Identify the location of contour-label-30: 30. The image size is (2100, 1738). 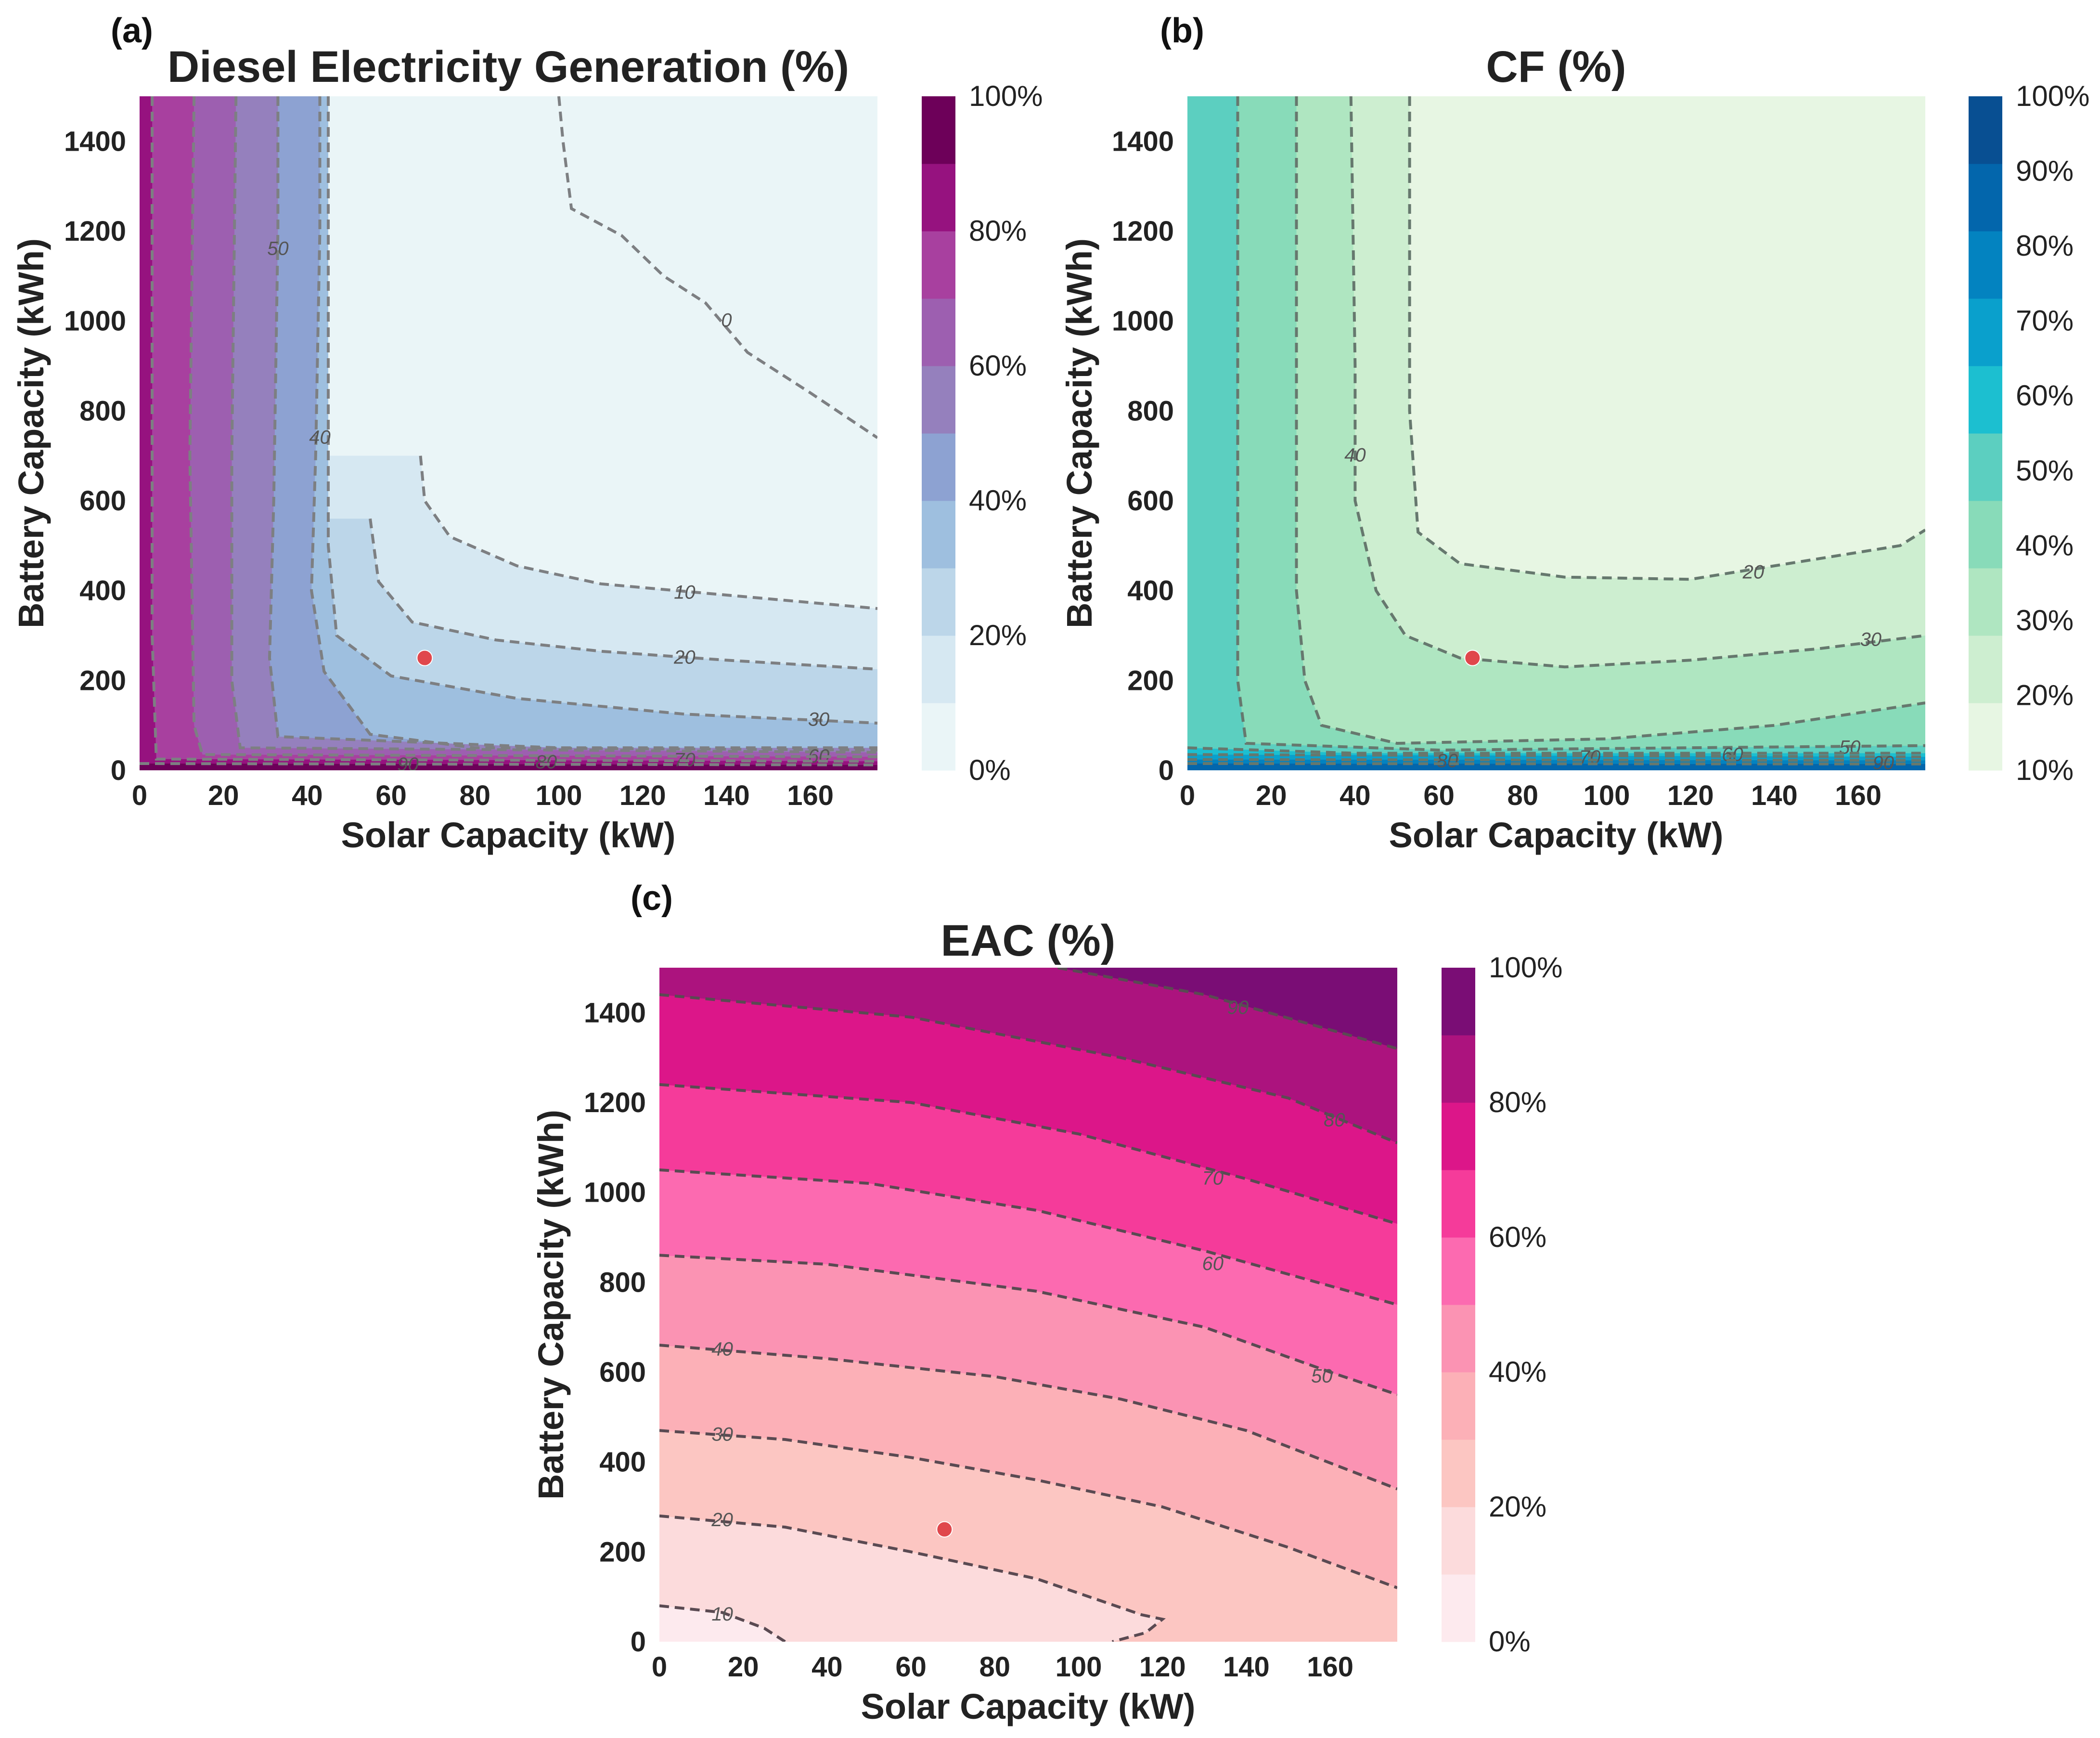
(1871, 640).